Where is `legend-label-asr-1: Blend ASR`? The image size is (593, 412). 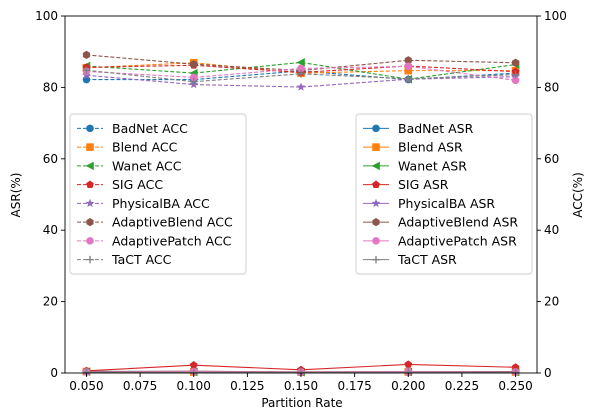 legend-label-asr-1: Blend ASR is located at coordinates (430, 147).